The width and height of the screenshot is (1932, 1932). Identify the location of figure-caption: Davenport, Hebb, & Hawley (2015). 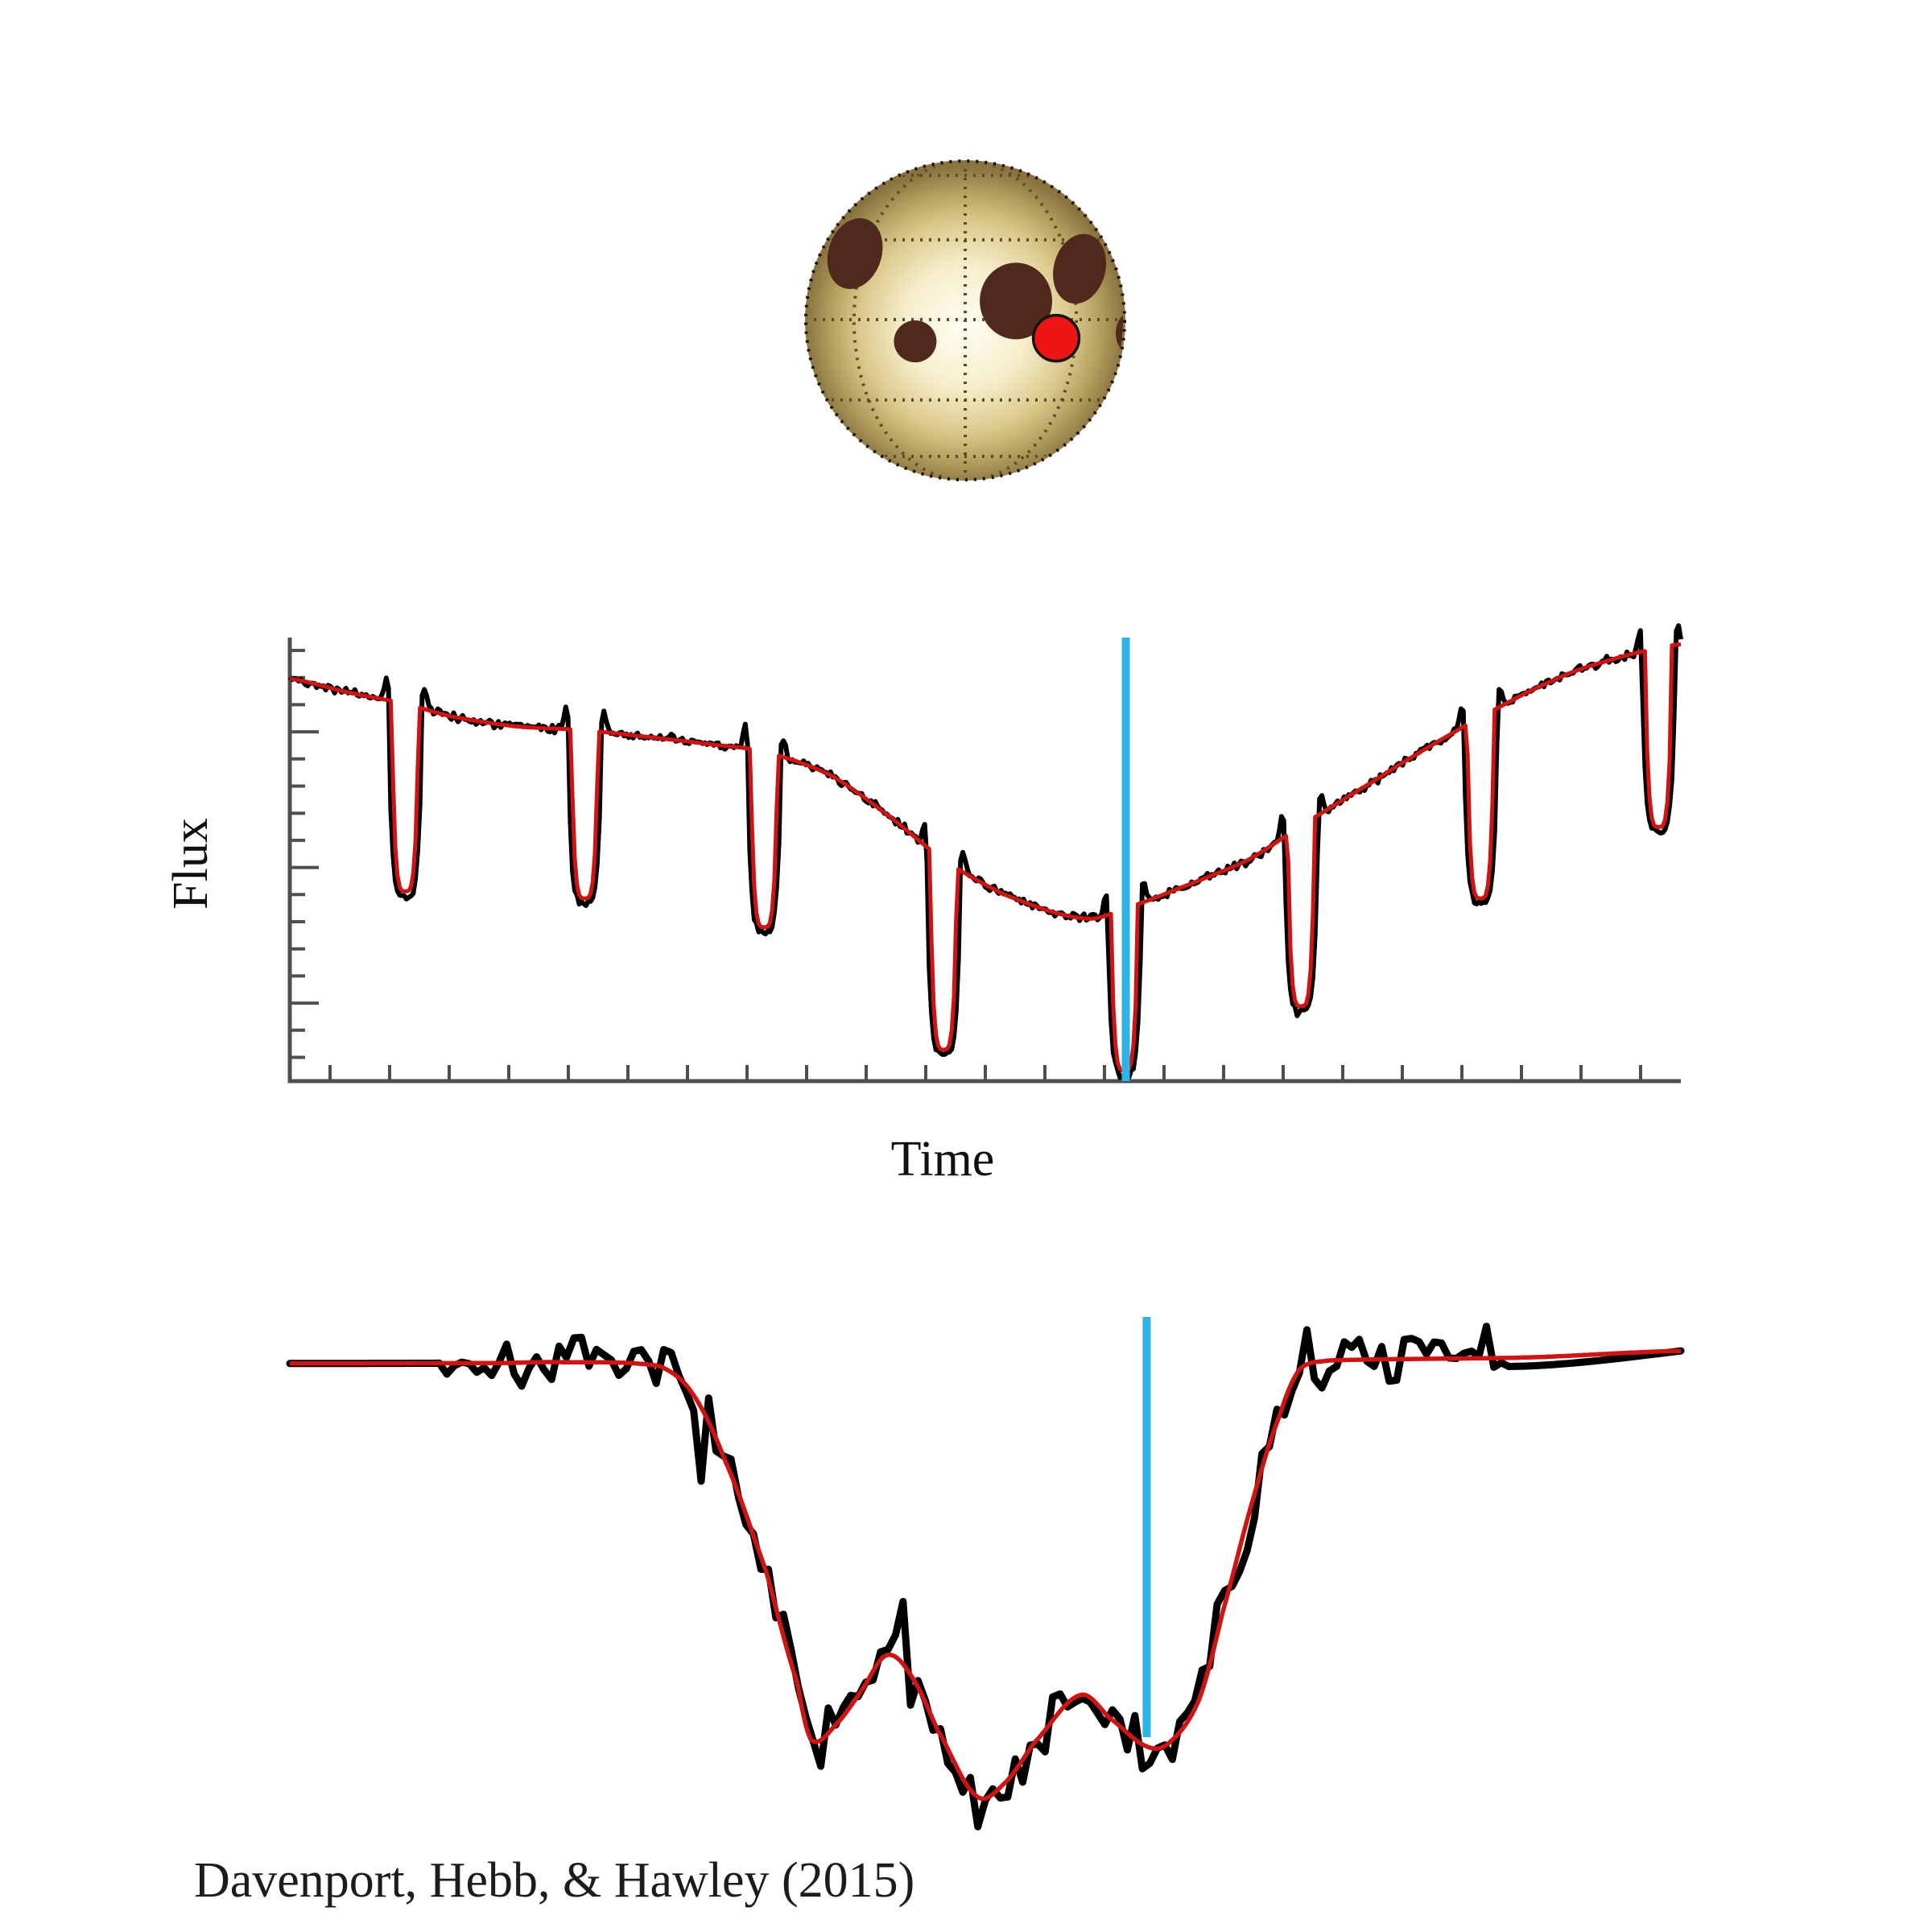
(554, 1880).